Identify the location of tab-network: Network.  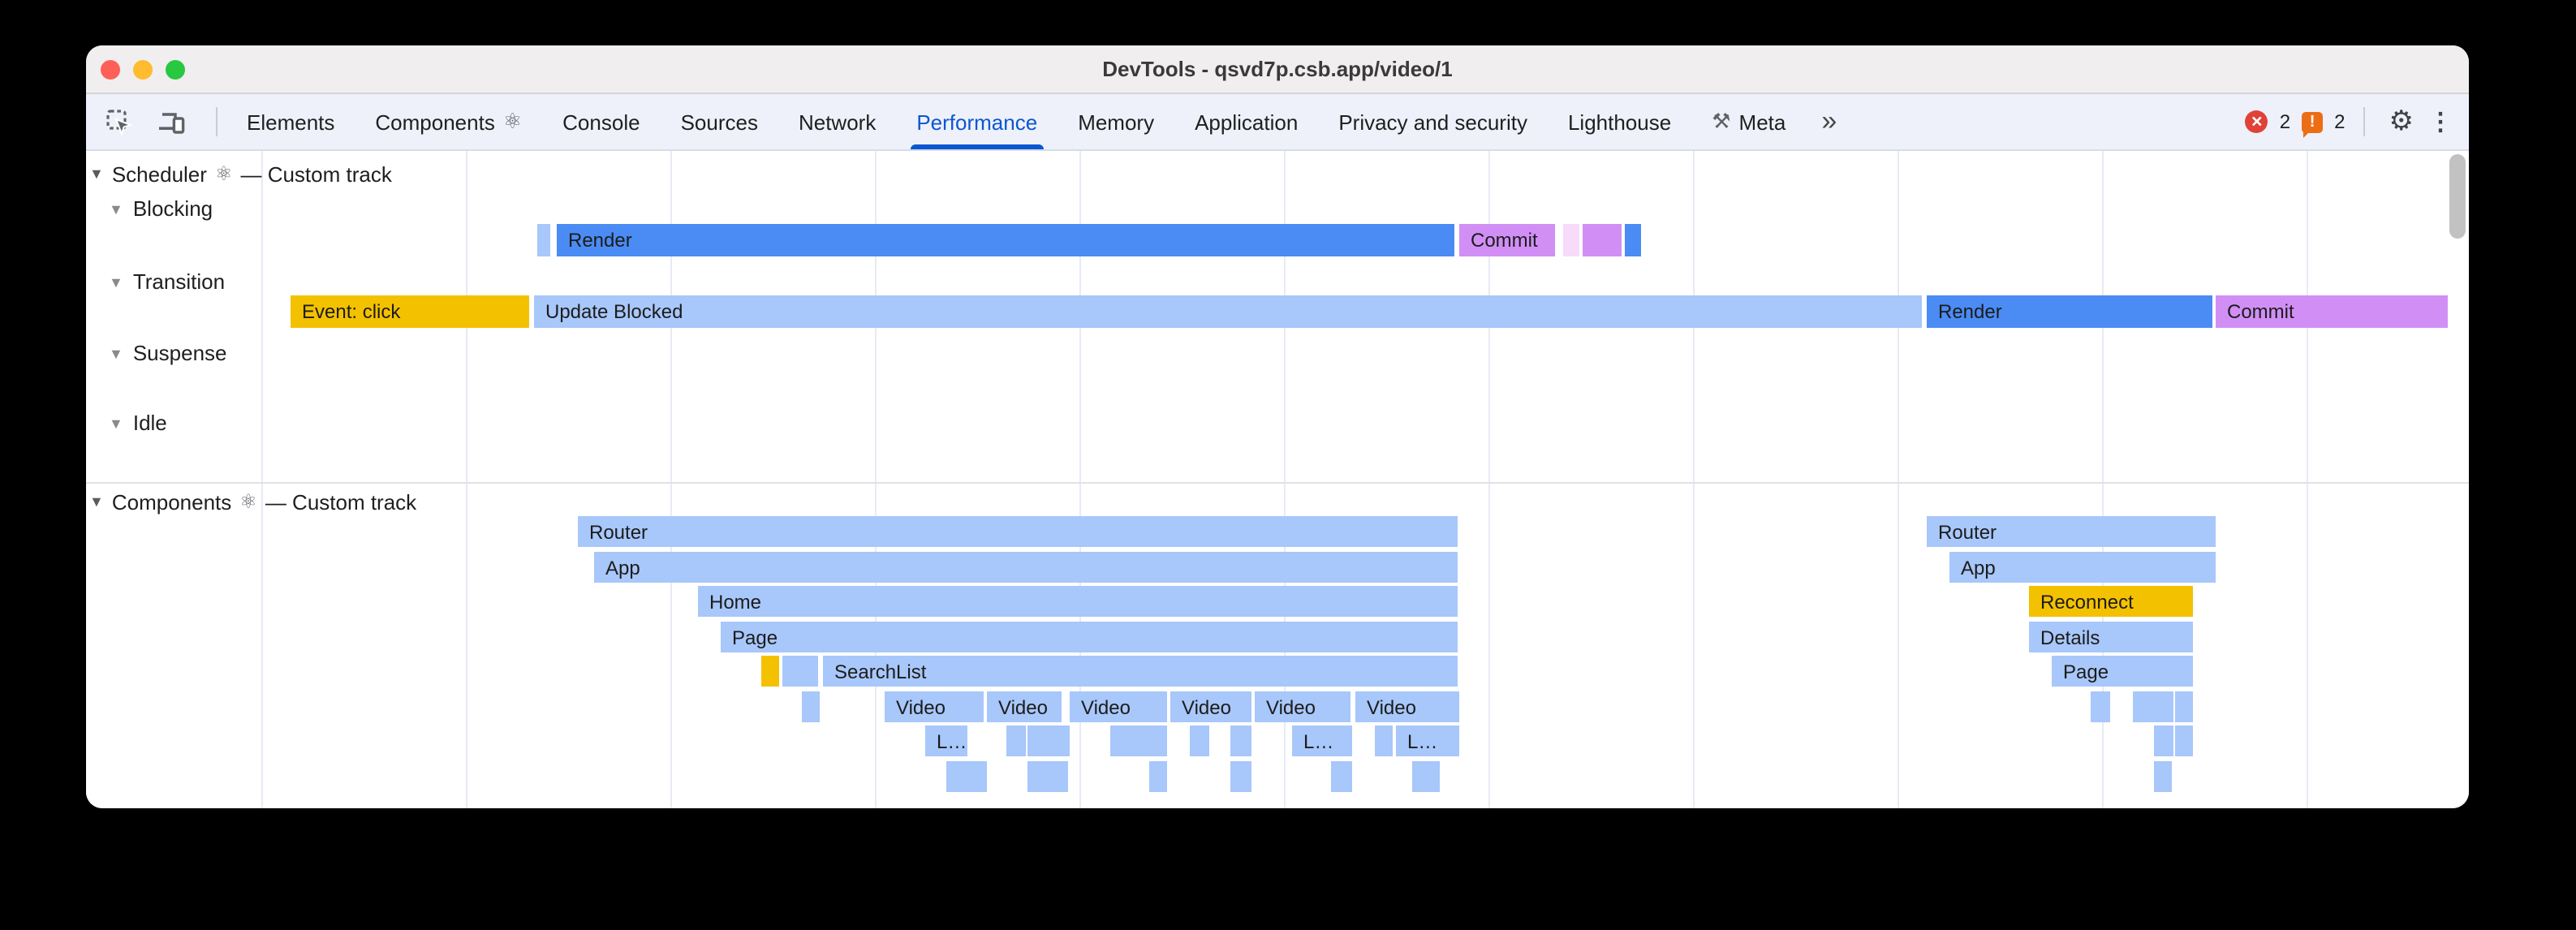
(838, 121).